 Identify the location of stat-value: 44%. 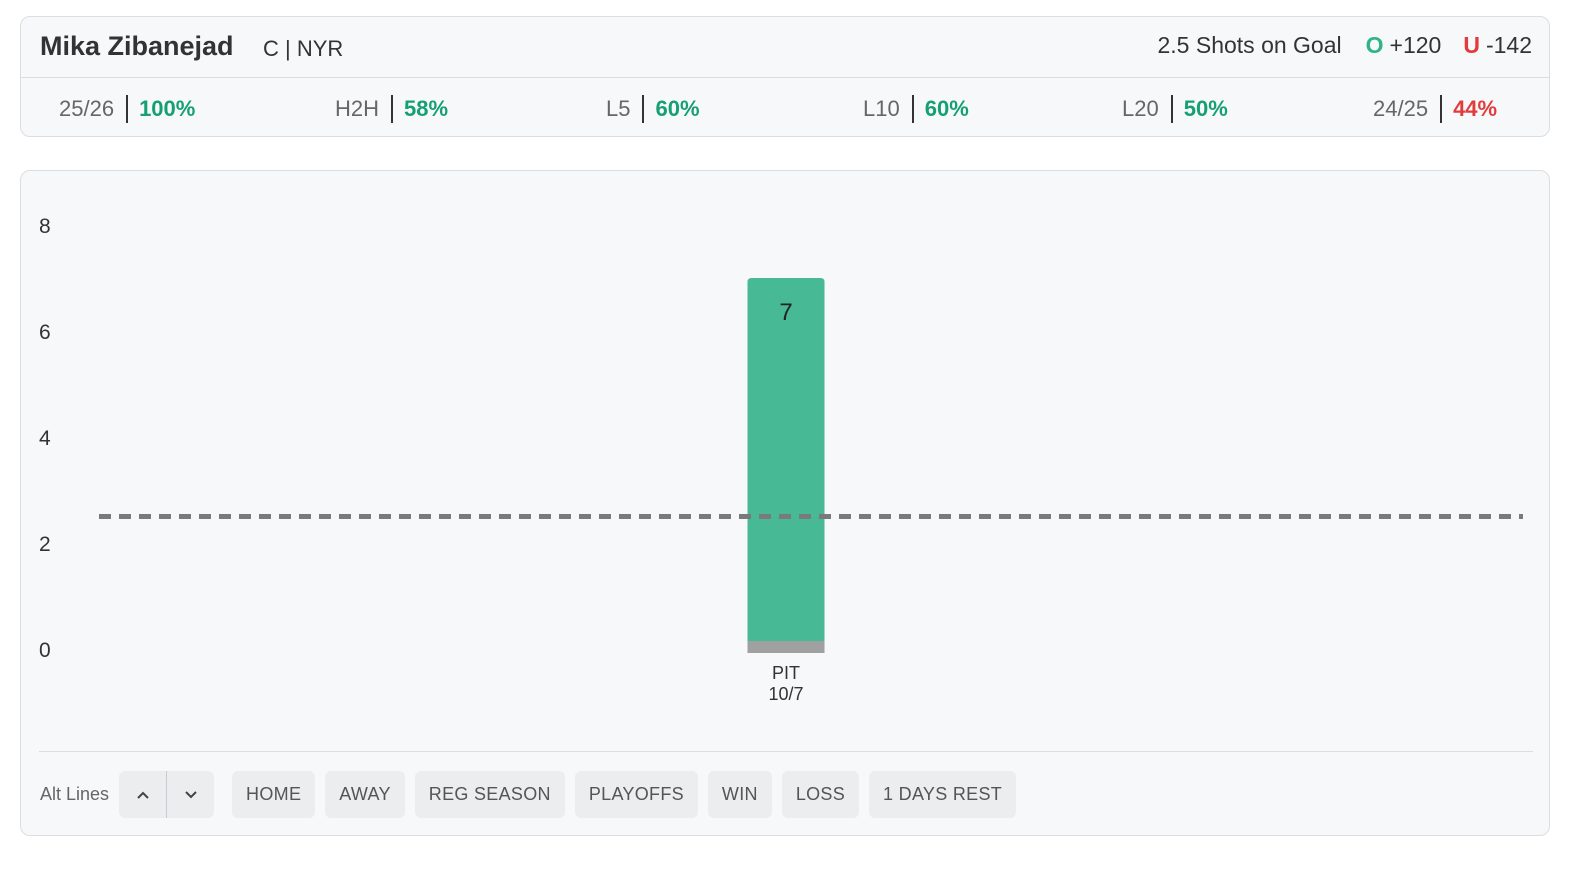
(1475, 108).